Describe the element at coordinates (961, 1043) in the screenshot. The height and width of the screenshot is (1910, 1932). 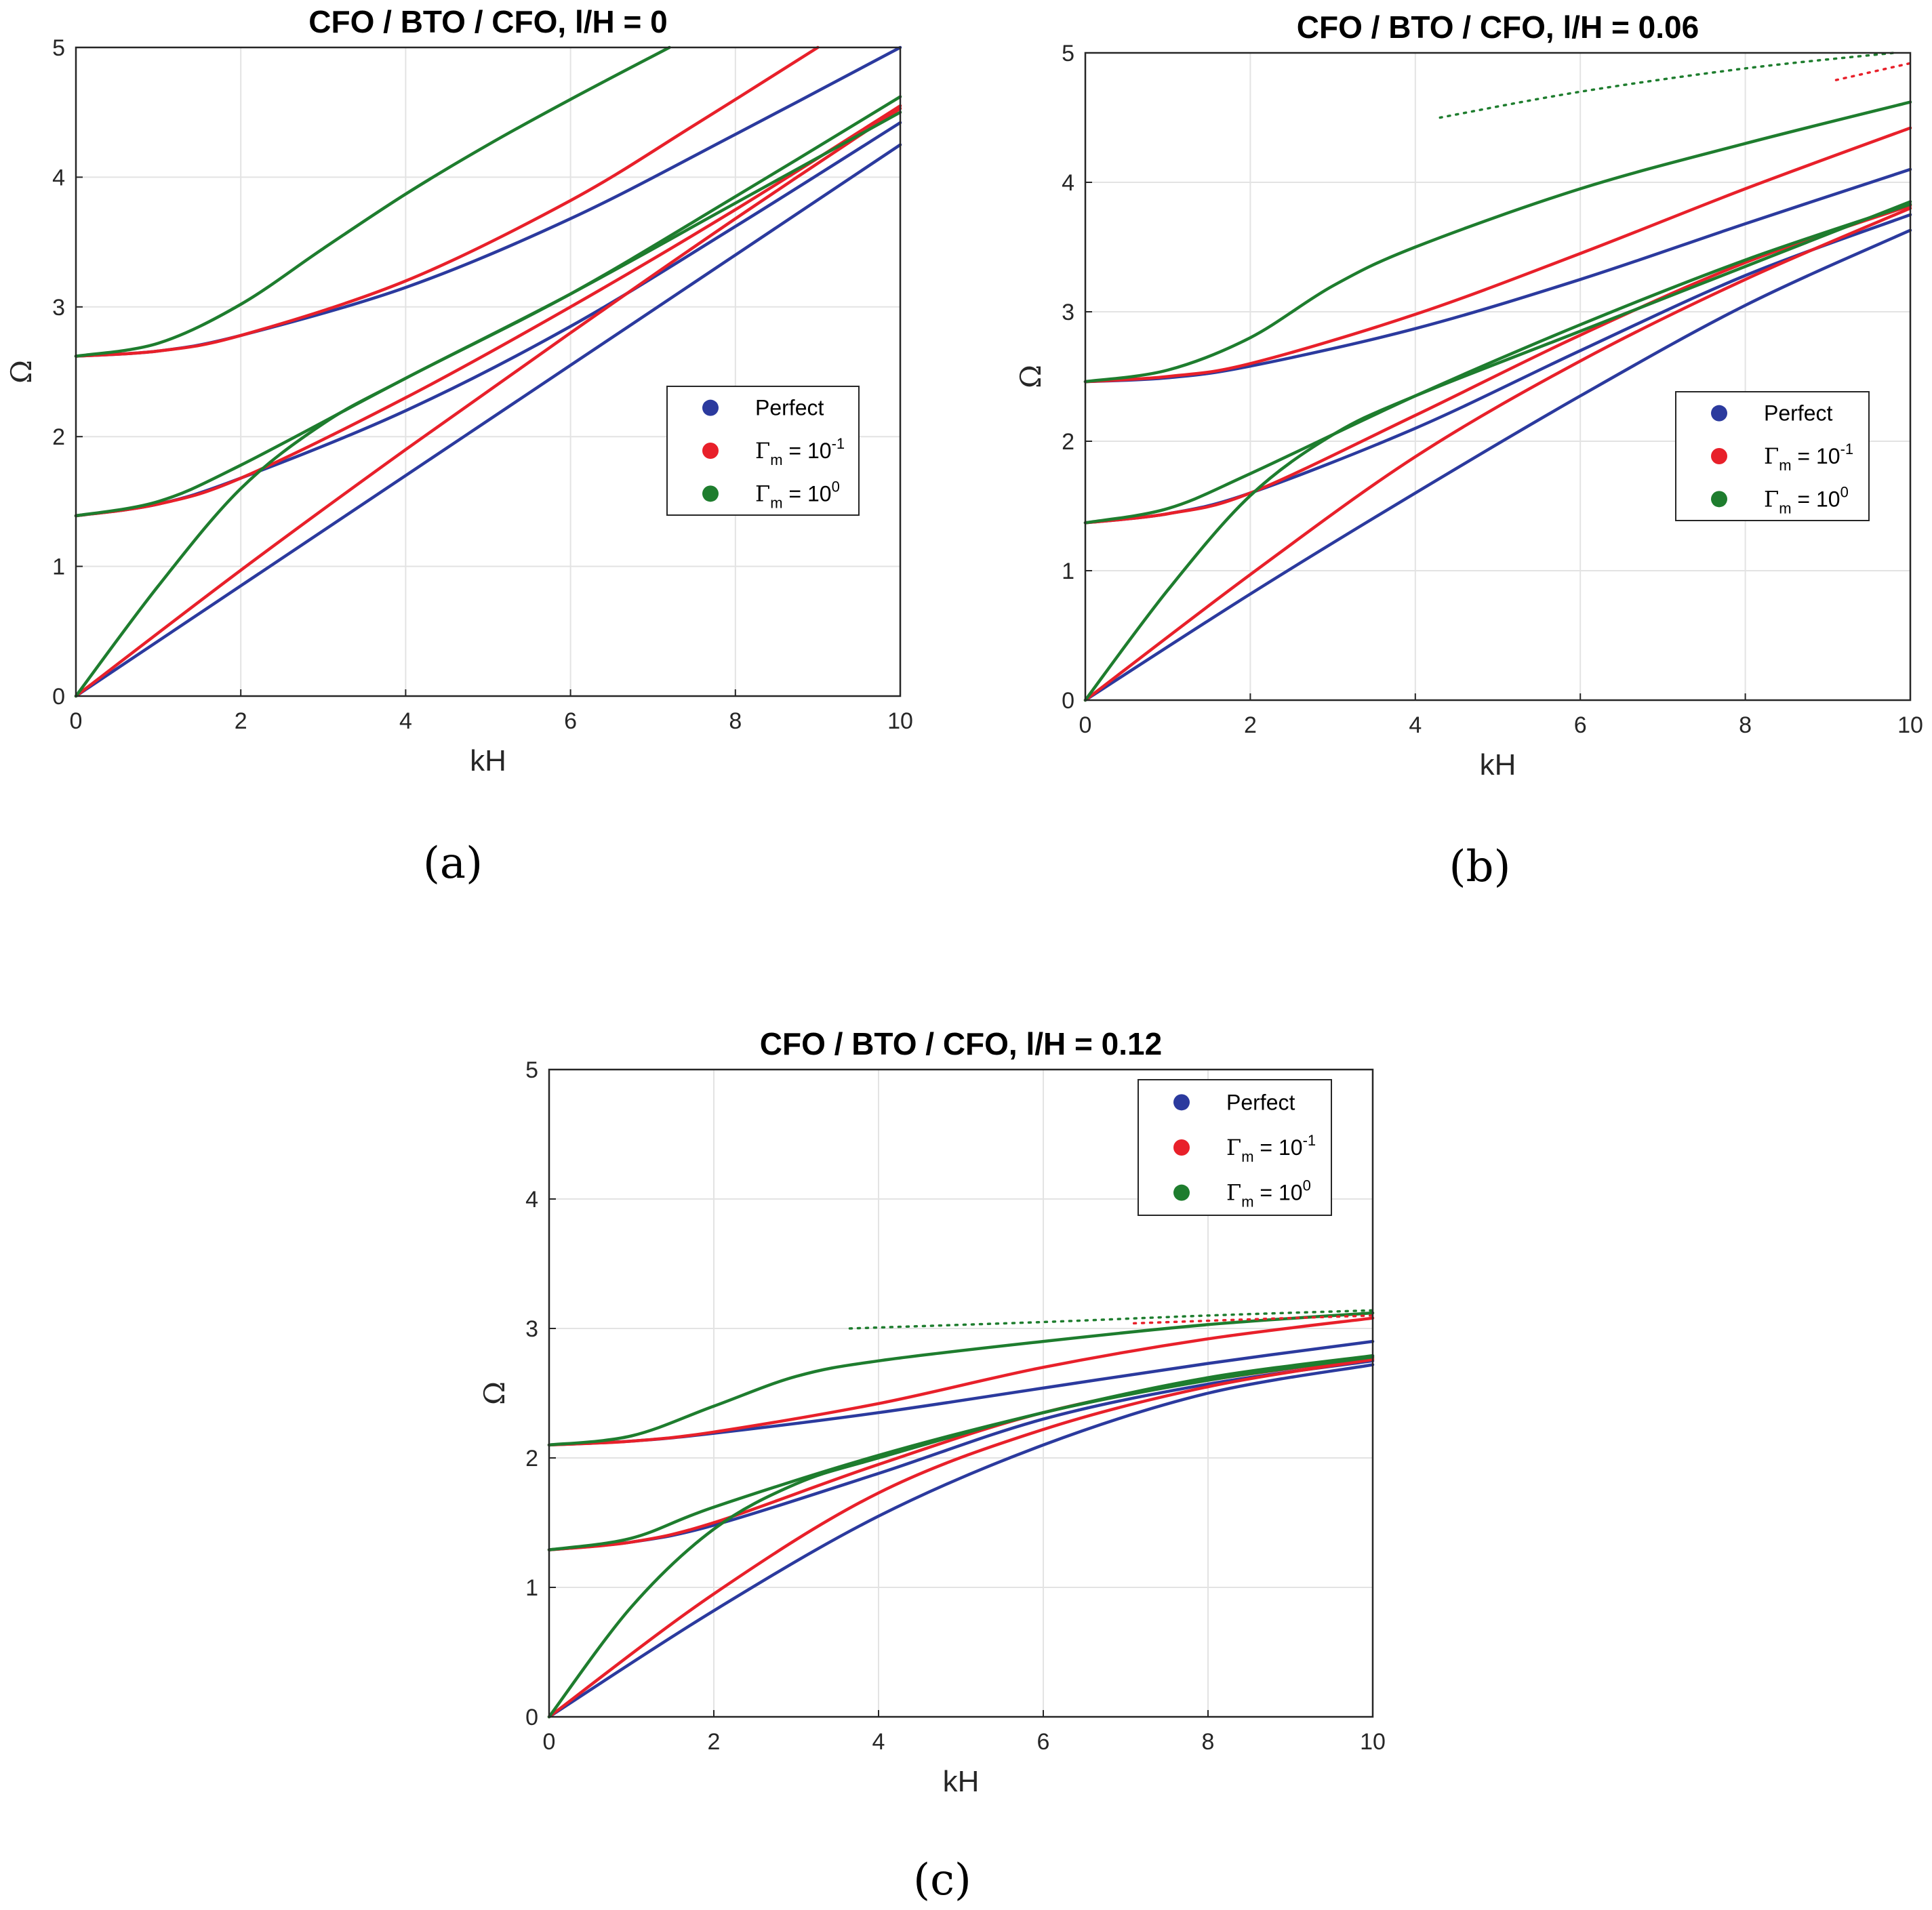
I see `chart-title: CFO / BTO / CFO, l/H = 0.12` at that location.